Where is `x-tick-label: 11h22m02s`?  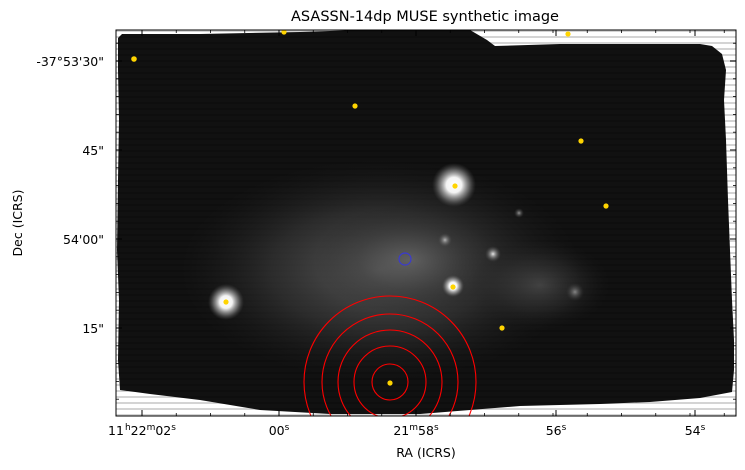
x-tick-label: 11h22m02s is located at coordinates (142, 430).